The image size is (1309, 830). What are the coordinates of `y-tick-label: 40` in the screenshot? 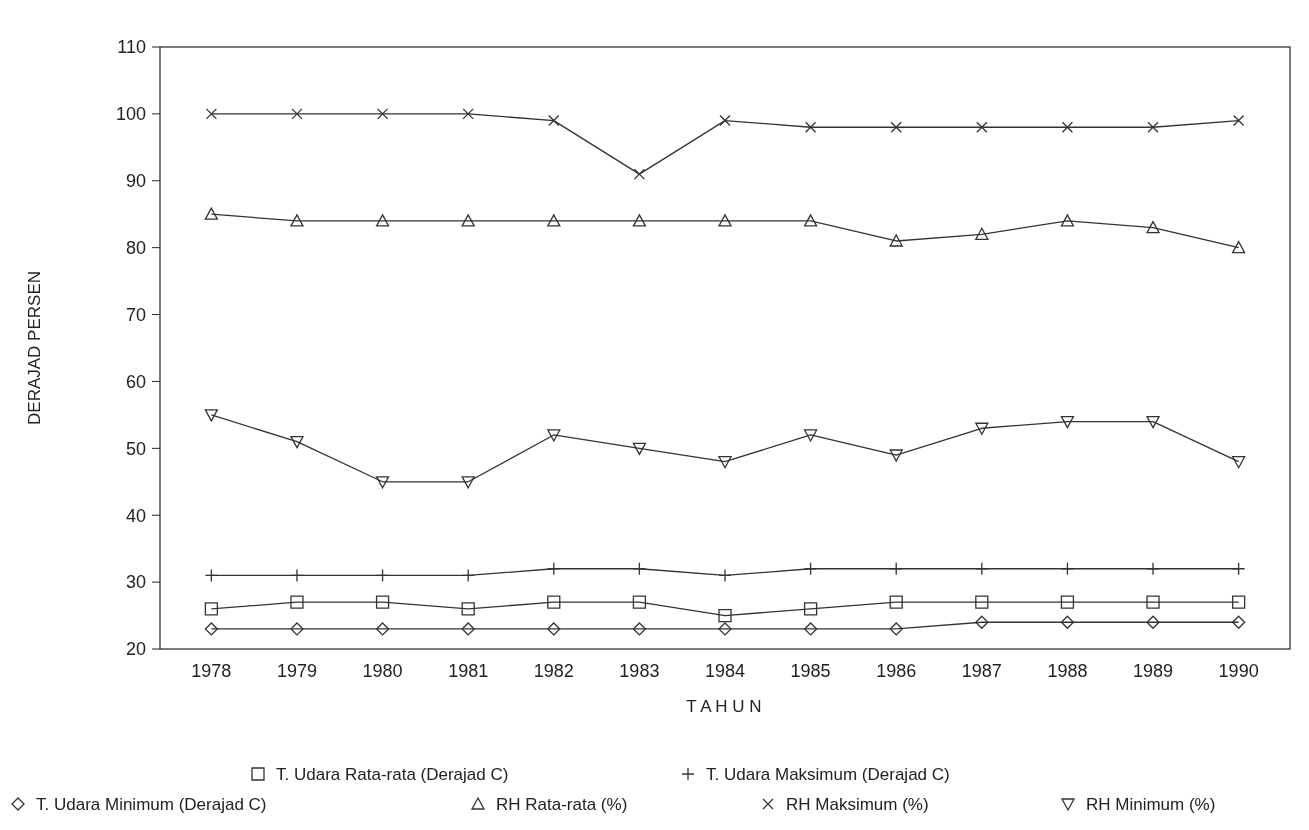 It's located at (135, 515).